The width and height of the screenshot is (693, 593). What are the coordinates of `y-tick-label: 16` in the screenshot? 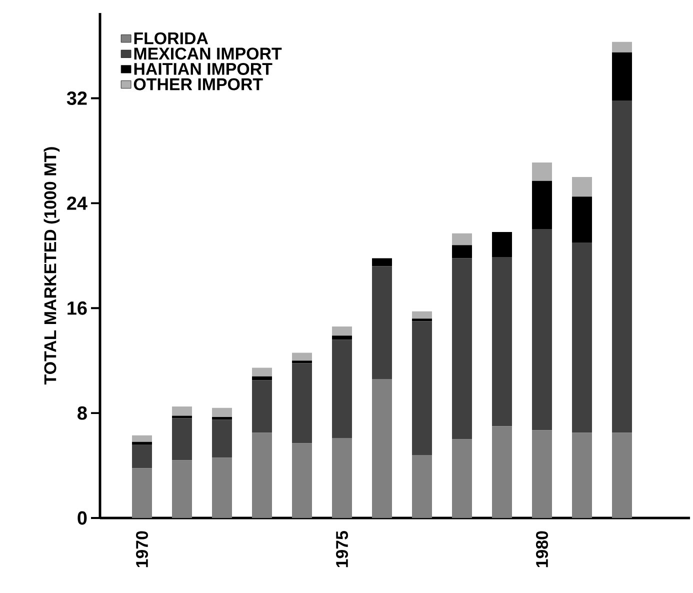 It's located at (77, 308).